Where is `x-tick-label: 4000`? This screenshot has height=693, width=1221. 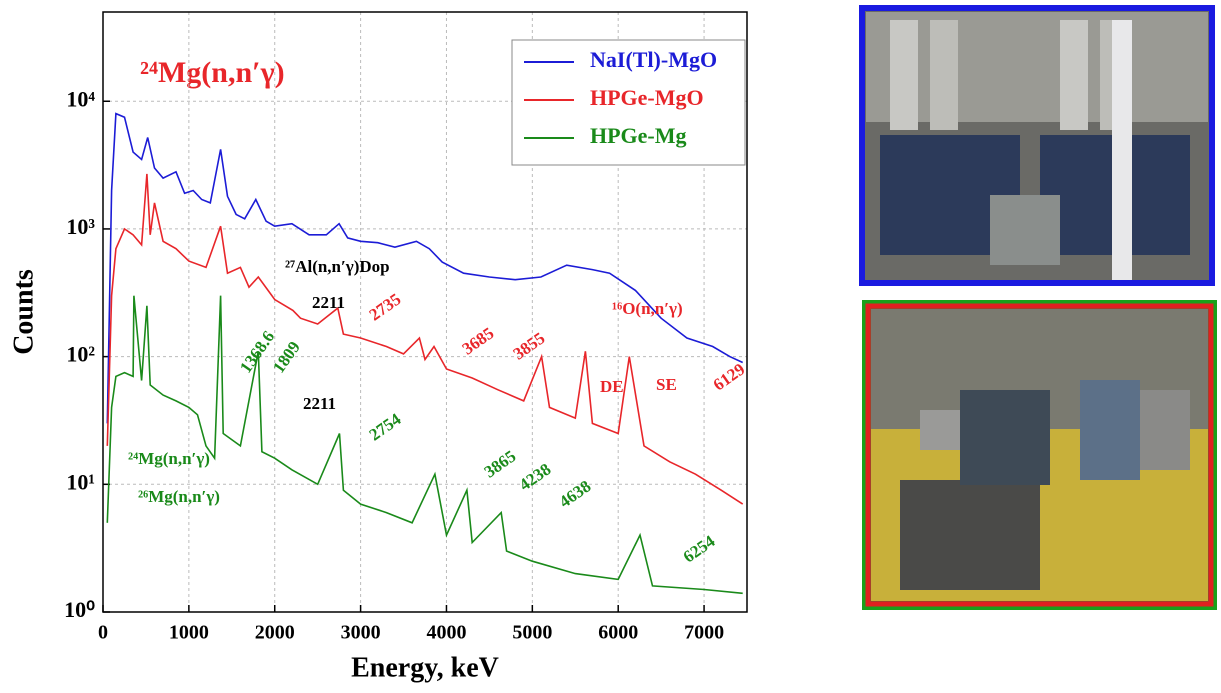
x-tick-label: 4000 is located at coordinates (446, 633).